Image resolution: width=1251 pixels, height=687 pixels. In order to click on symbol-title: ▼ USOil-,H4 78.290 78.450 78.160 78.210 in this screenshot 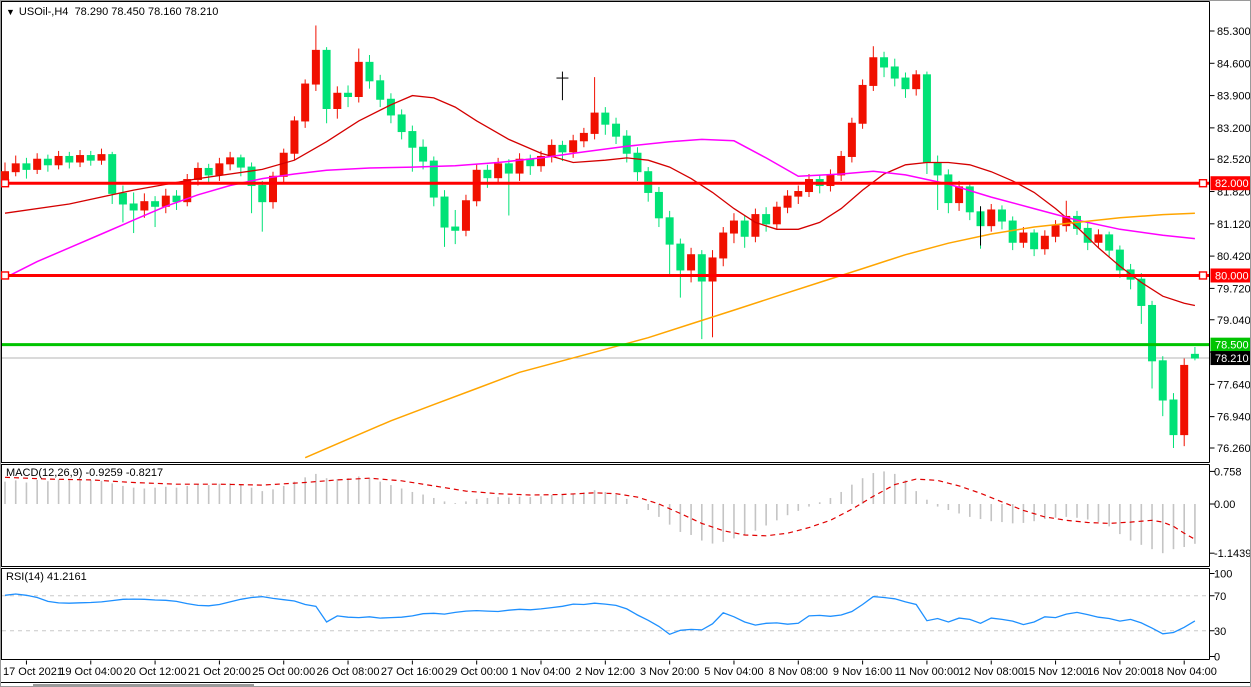, I will do `click(112, 12)`.